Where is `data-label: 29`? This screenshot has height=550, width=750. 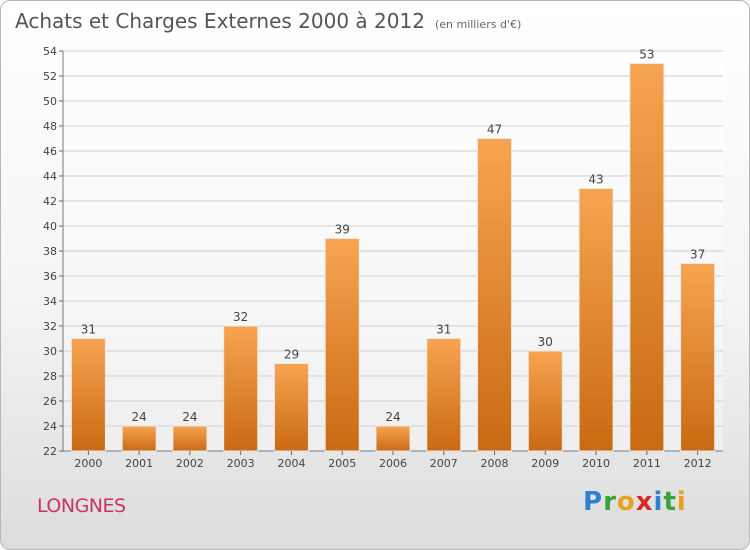
data-label: 29 is located at coordinates (291, 355).